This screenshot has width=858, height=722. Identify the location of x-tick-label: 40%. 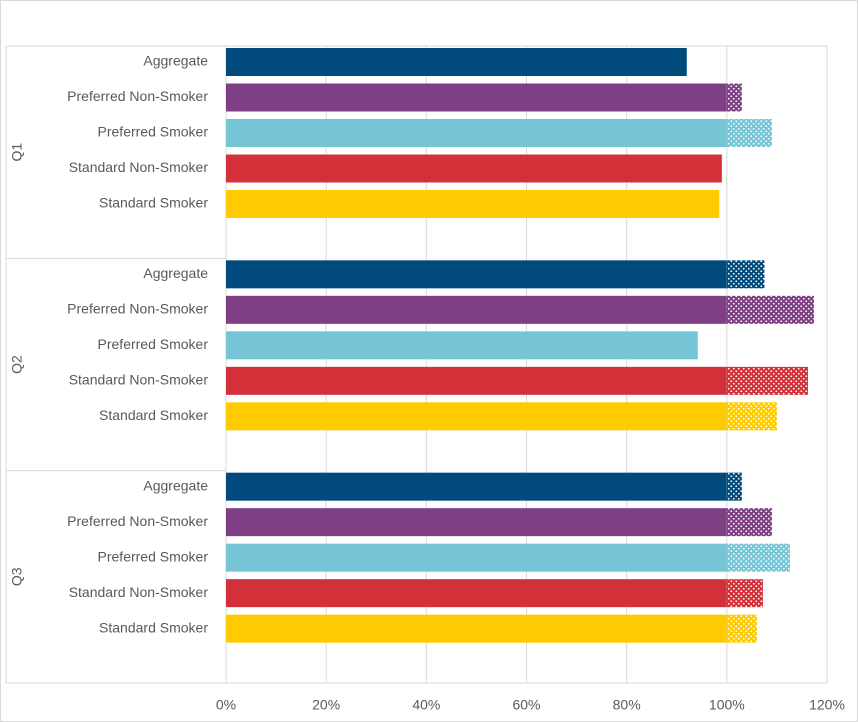
(426, 705).